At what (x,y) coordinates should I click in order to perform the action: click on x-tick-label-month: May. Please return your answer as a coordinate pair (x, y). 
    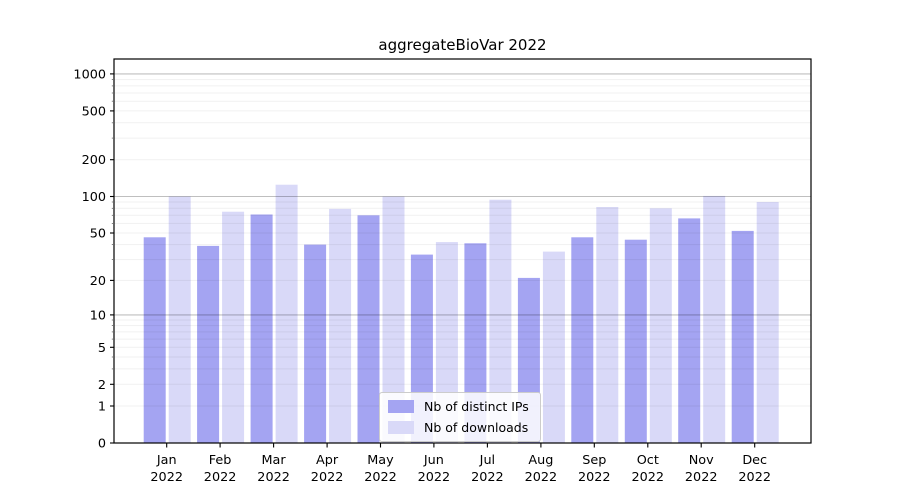
    Looking at the image, I should click on (380, 460).